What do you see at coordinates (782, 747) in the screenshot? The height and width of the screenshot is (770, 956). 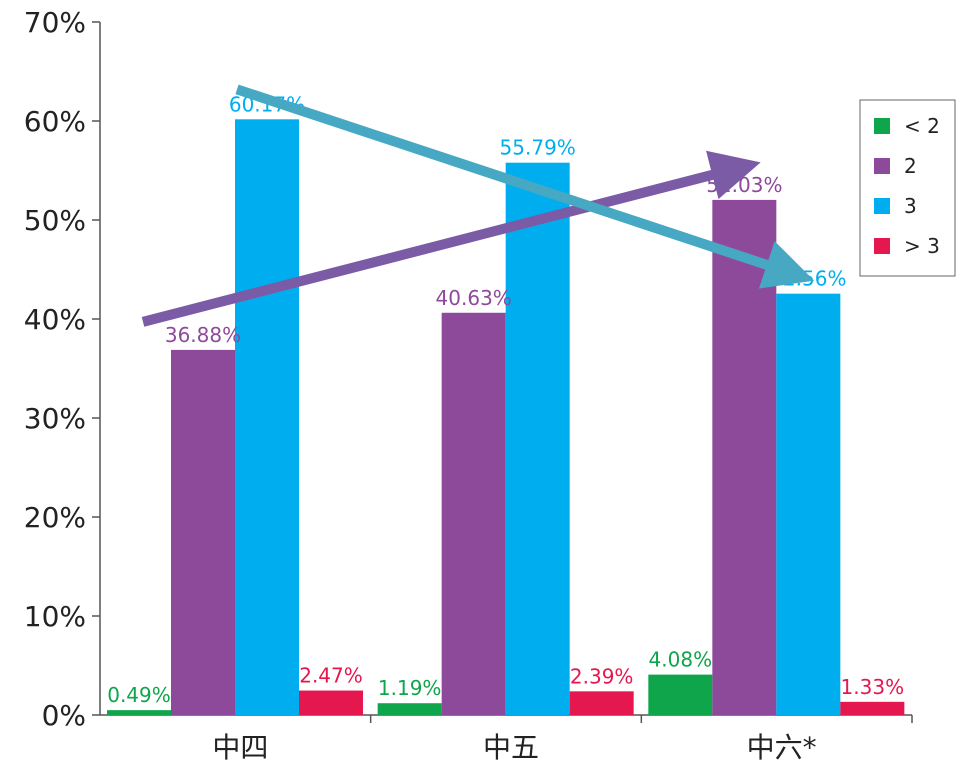 I see `x-tick-label: 中六*` at bounding box center [782, 747].